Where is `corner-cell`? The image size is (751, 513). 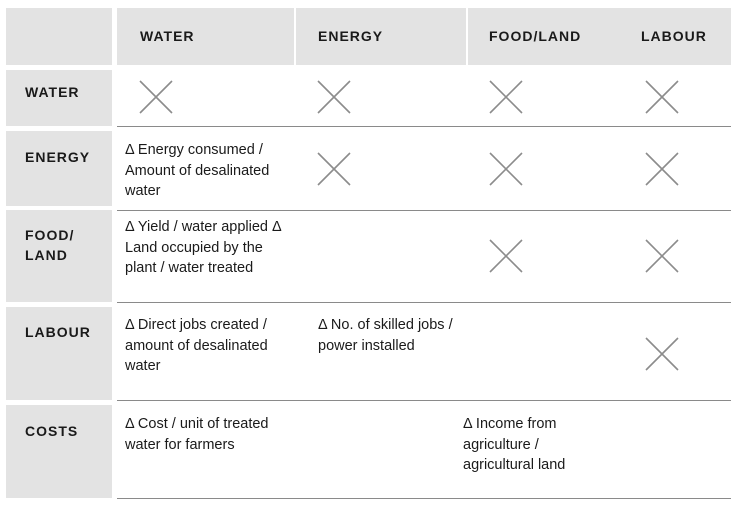
corner-cell is located at coordinates (59, 36).